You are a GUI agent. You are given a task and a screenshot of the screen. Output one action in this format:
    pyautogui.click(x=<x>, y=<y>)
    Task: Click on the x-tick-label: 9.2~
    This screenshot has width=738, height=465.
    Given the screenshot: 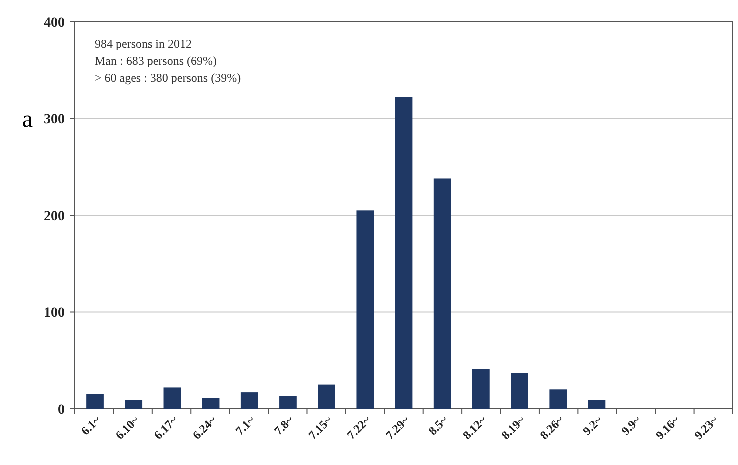 What is the action you would take?
    pyautogui.click(x=593, y=425)
    